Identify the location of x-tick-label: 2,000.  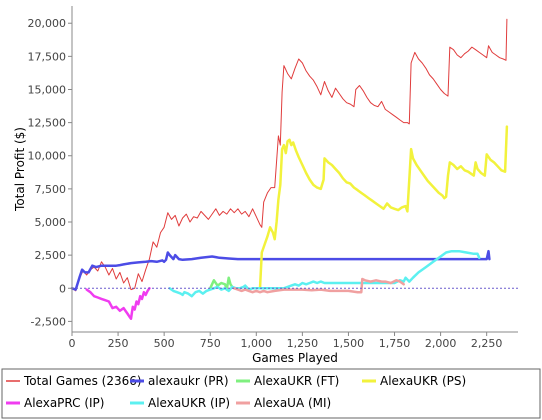
(441, 343).